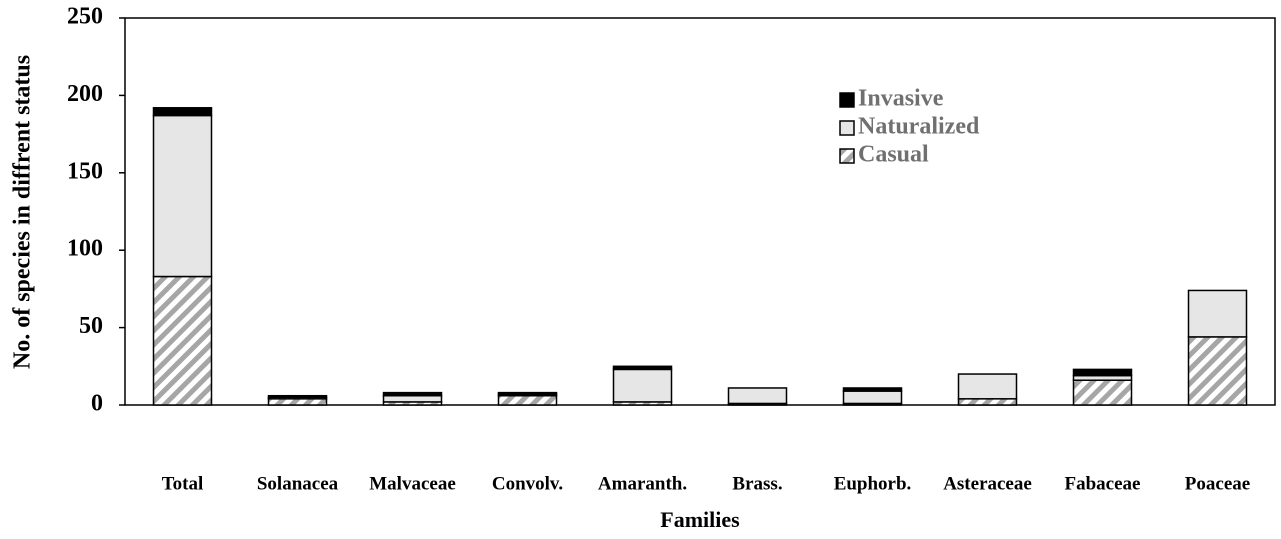 This screenshot has height=539, width=1281. I want to click on x-tick-label: Malvaceae, so click(412, 483).